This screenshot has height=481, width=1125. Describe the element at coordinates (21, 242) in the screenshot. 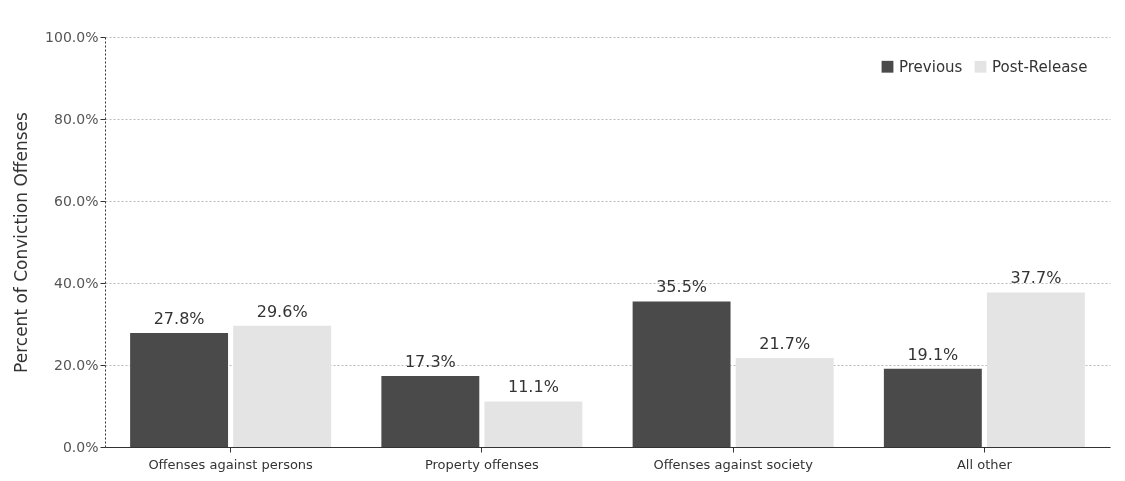

I see `y-axis-title: Percent of Conviction Offenses` at that location.